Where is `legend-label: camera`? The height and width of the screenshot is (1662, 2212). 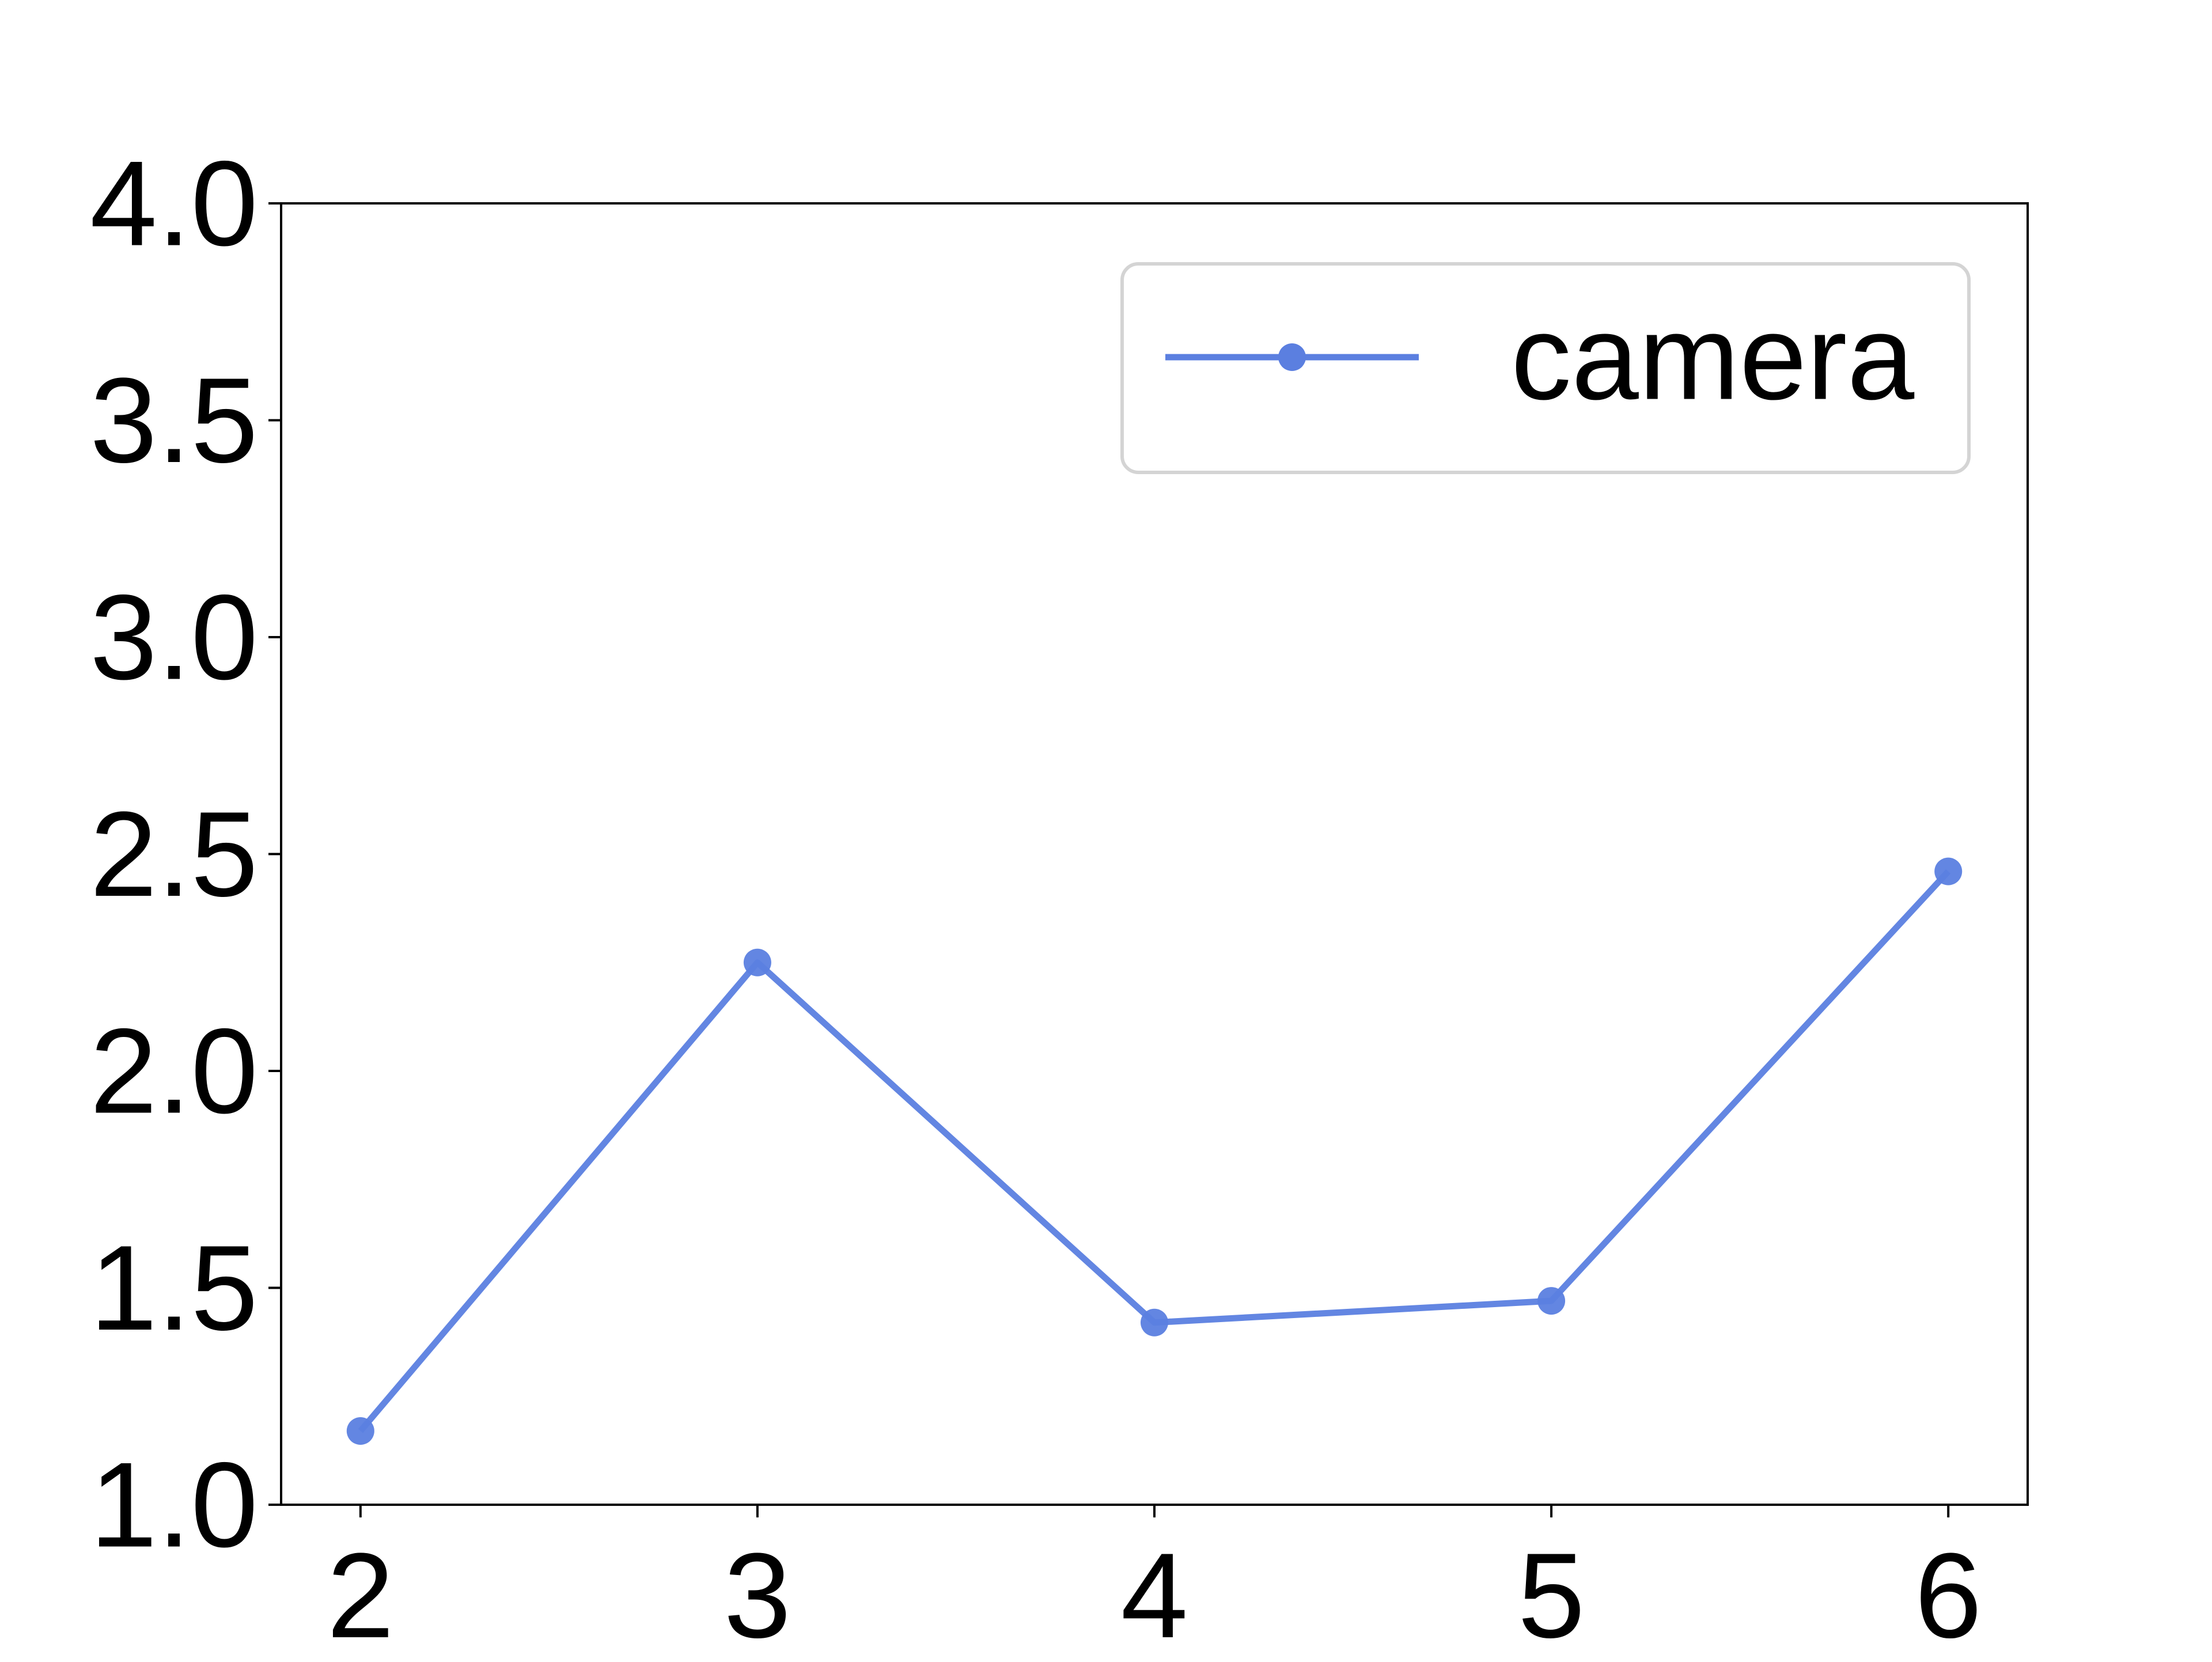
legend-label: camera is located at coordinates (1712, 358).